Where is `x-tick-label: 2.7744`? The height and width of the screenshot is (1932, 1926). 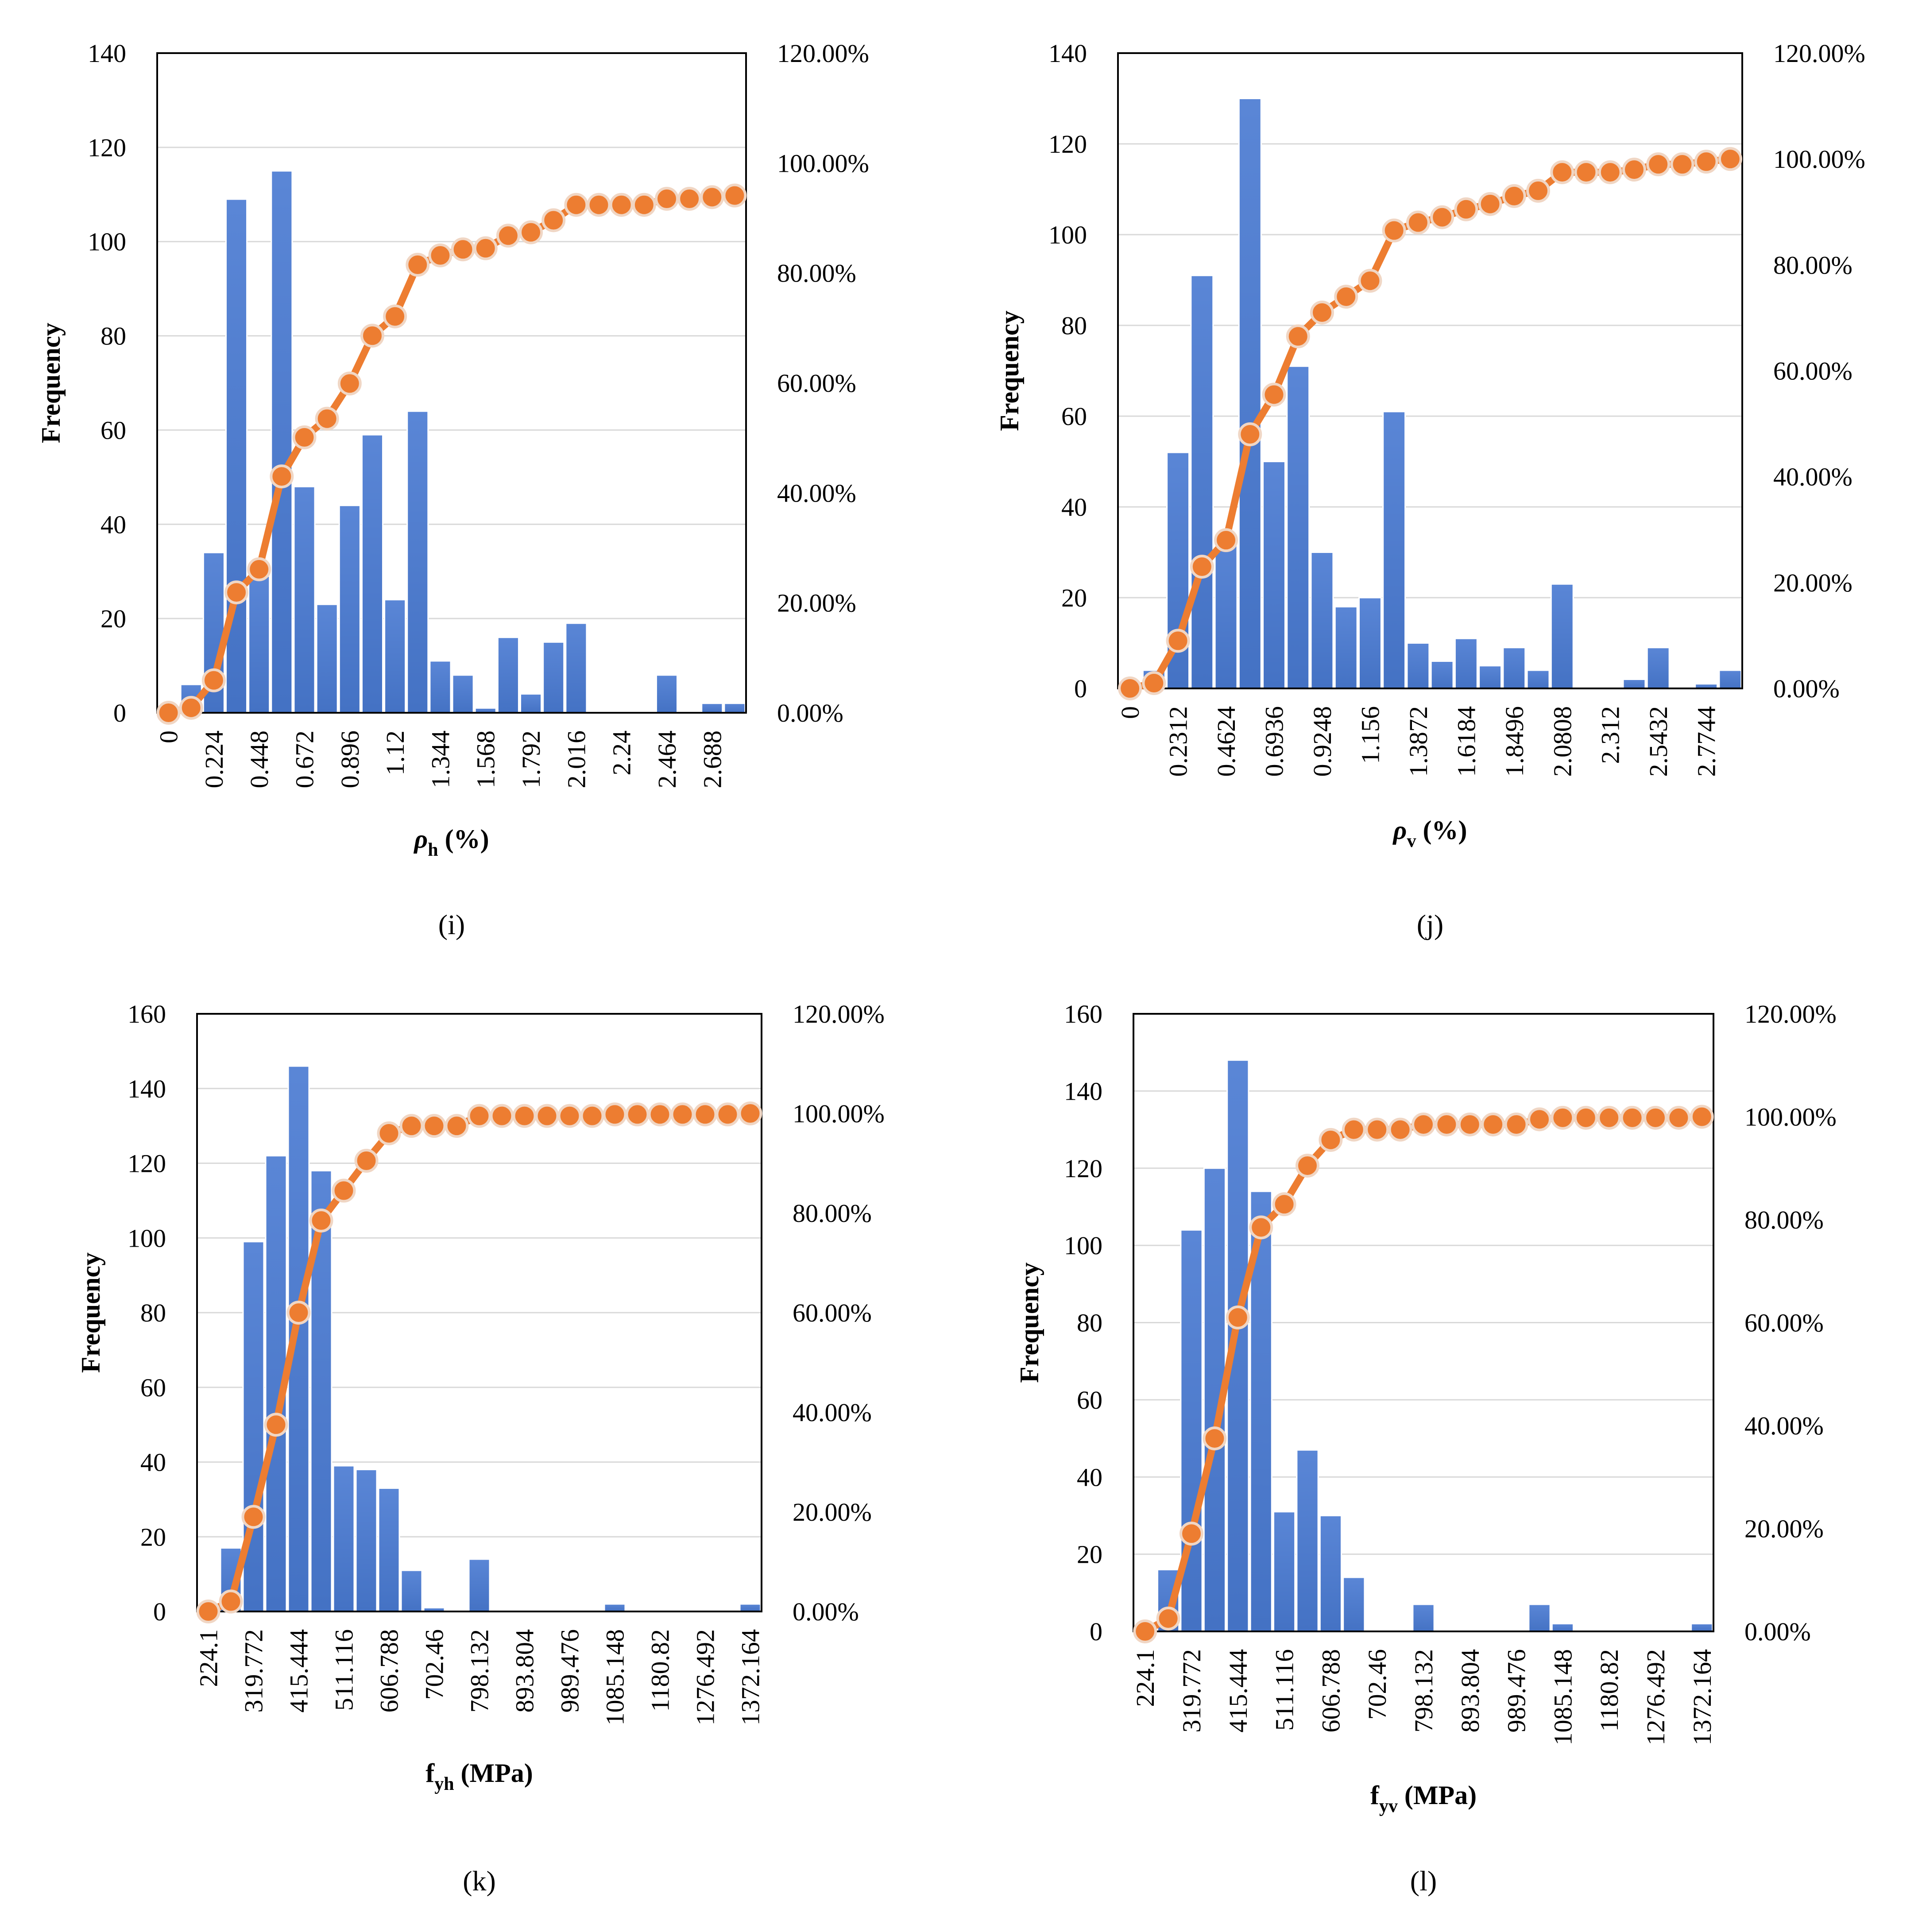
x-tick-label: 2.7744 is located at coordinates (1706, 741).